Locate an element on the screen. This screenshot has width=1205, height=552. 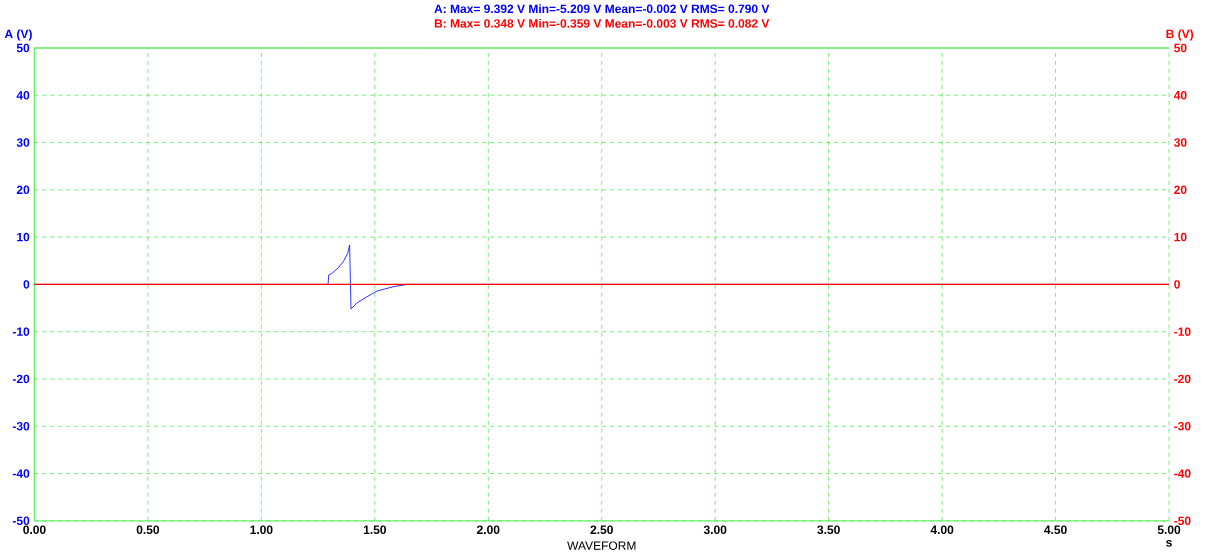
y-tick-label: -40 is located at coordinates (21, 473).